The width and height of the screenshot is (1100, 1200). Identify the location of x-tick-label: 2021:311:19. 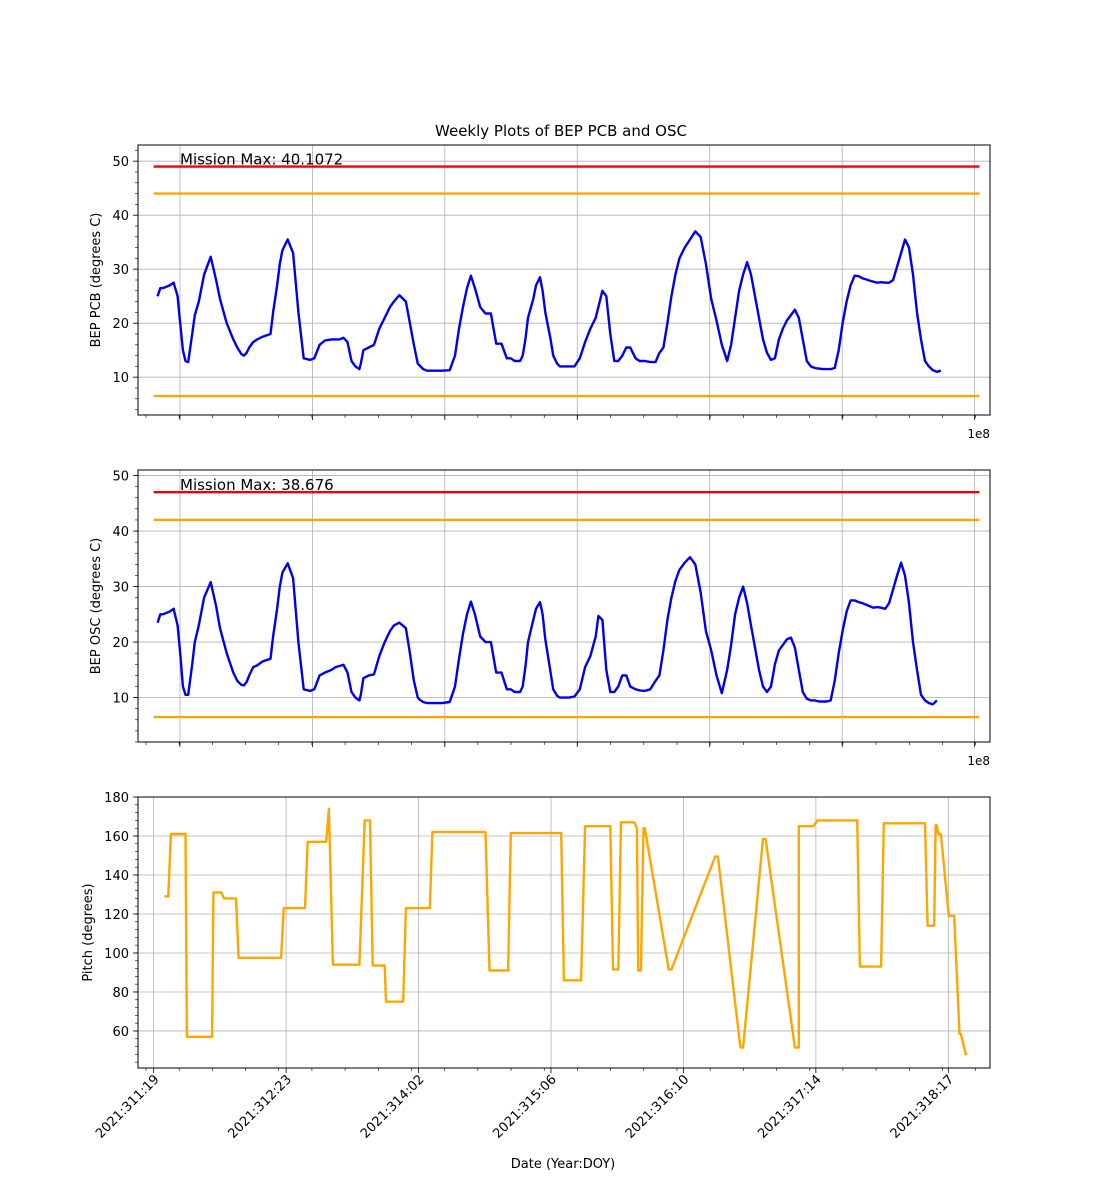
(127, 1106).